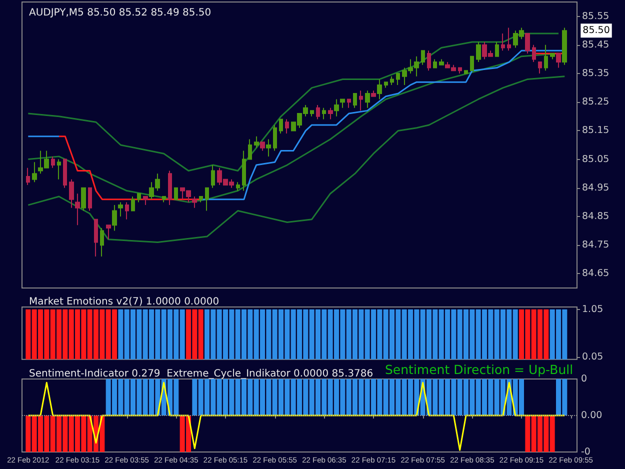 This screenshot has width=625, height=469. What do you see at coordinates (596, 130) in the screenshot?
I see `y-tick-label: 85.15` at bounding box center [596, 130].